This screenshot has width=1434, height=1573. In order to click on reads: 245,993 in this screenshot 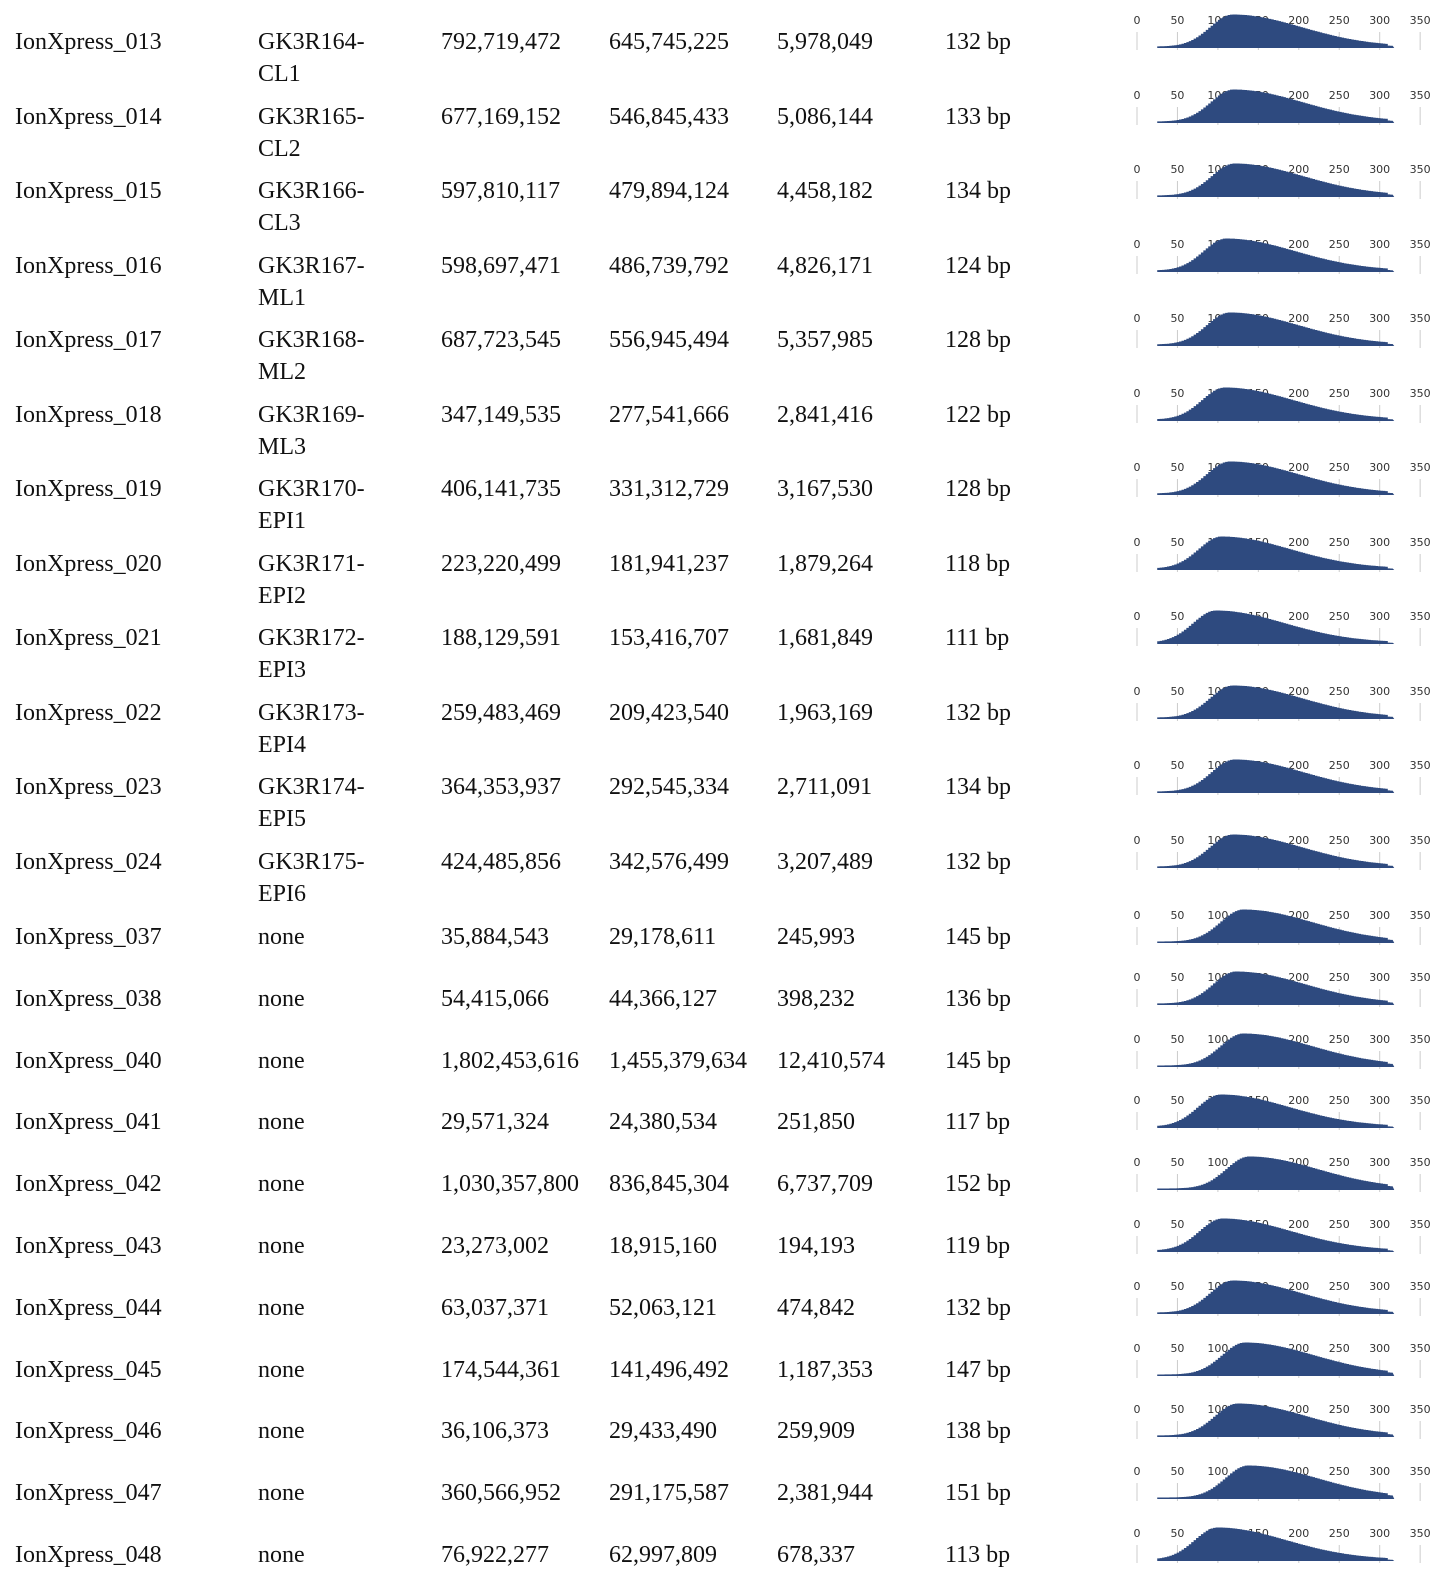, I will do `click(816, 937)`.